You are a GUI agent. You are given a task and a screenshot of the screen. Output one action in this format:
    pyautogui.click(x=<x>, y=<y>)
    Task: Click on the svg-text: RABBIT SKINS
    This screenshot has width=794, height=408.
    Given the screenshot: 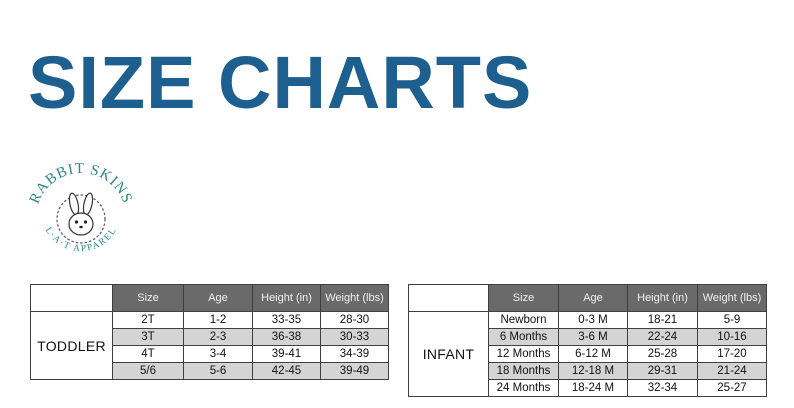 What is the action you would take?
    pyautogui.click(x=81, y=183)
    